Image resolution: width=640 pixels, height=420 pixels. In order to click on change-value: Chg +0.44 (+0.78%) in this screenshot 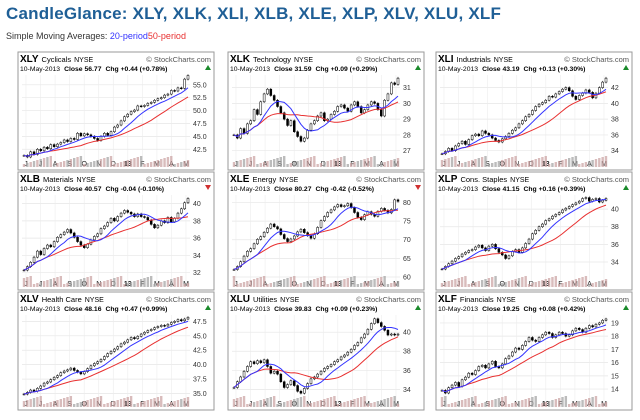, I will do `click(136, 69)`.